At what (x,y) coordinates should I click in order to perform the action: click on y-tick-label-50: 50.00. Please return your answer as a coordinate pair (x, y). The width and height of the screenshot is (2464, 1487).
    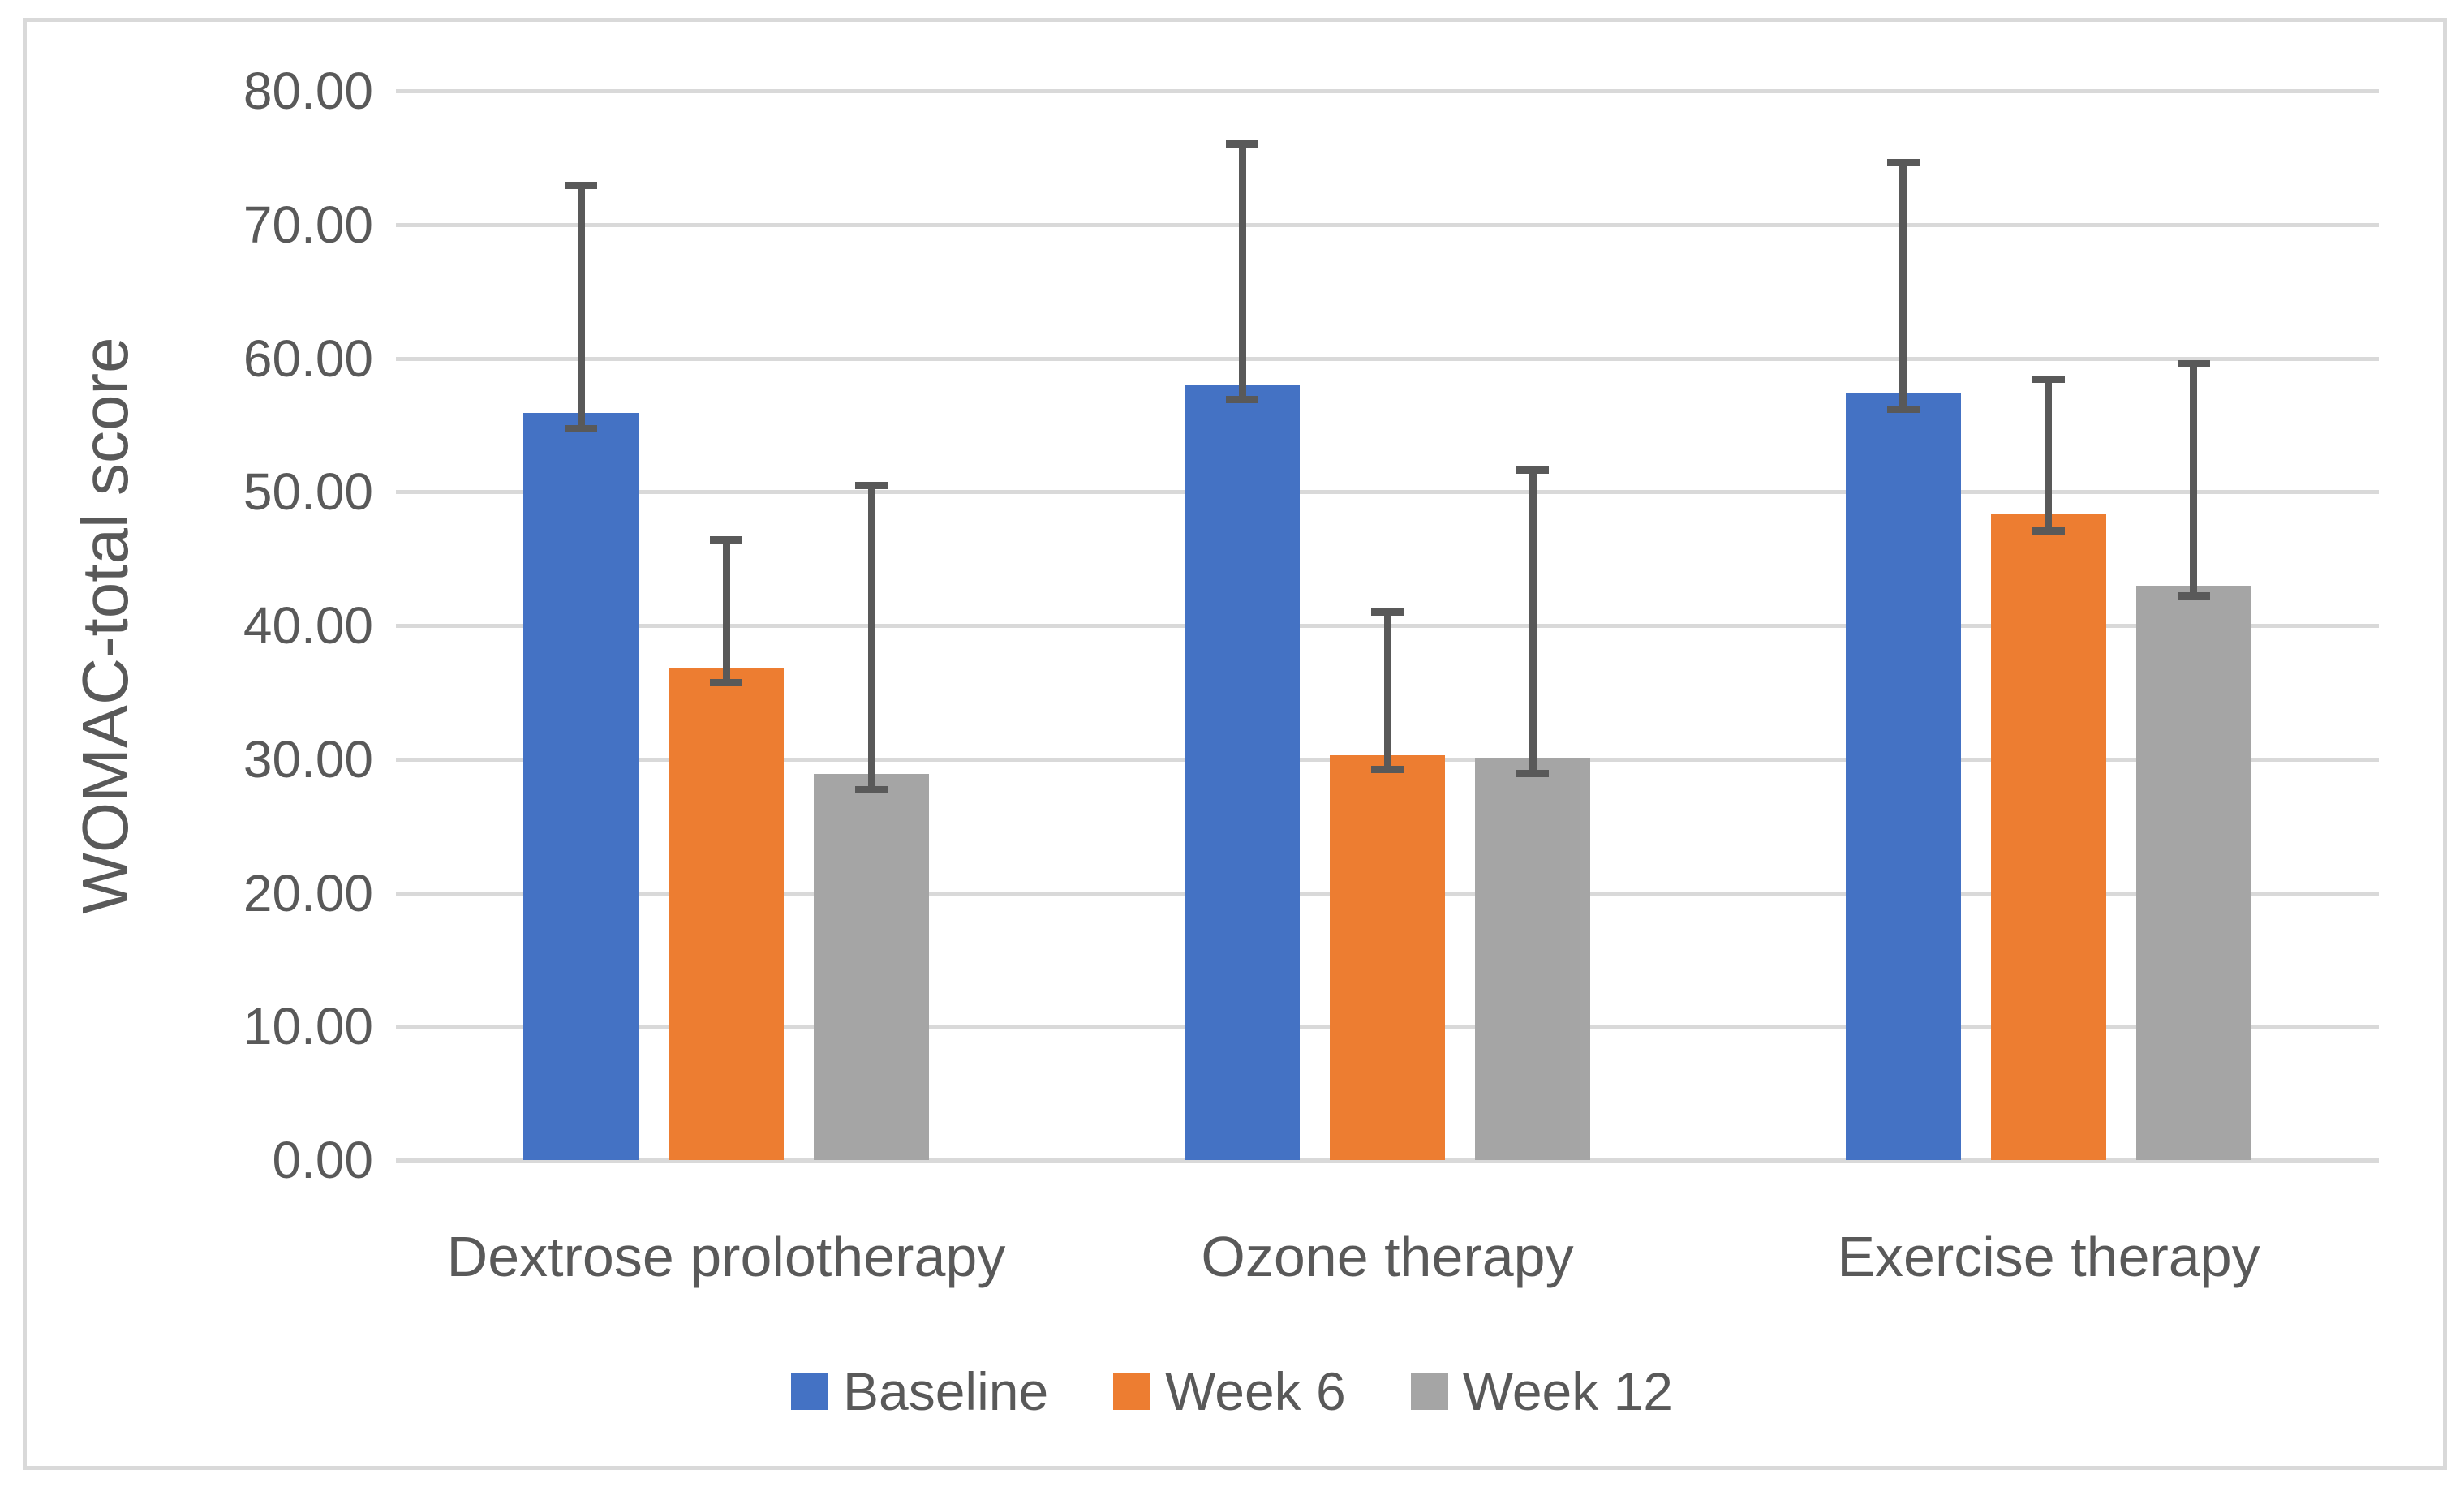
    Looking at the image, I should click on (308, 491).